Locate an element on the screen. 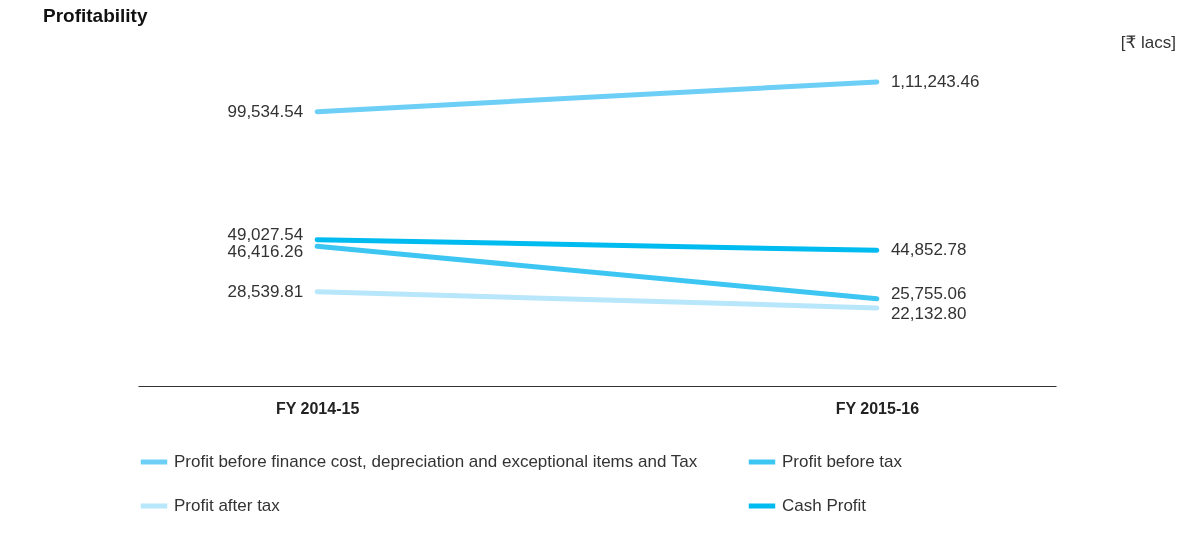  data-label: 46,416.26 is located at coordinates (265, 252).